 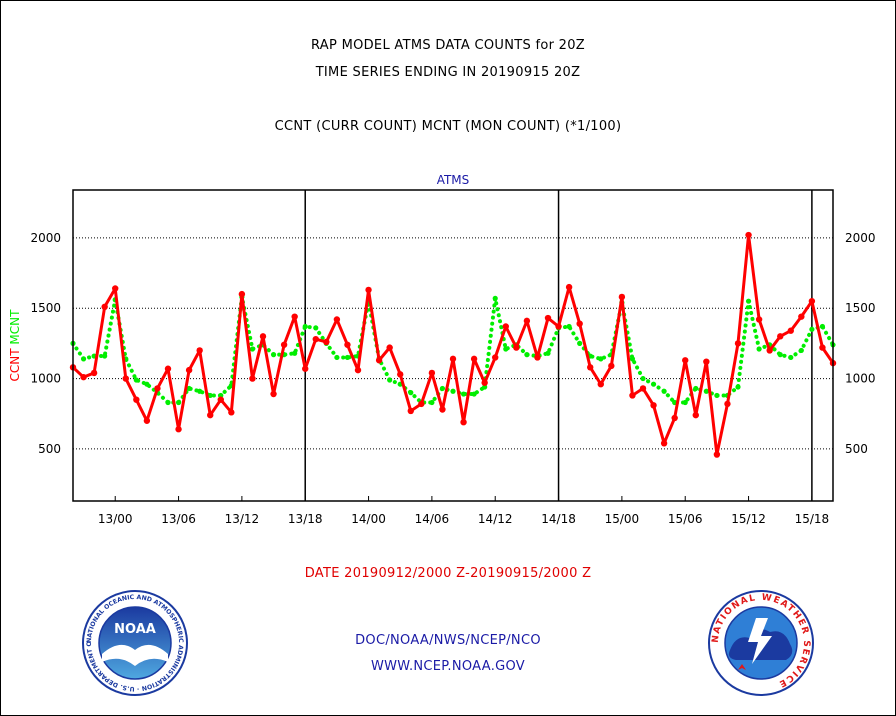 What do you see at coordinates (15, 365) in the screenshot?
I see `y-axis-label-ccnt: CCNT` at bounding box center [15, 365].